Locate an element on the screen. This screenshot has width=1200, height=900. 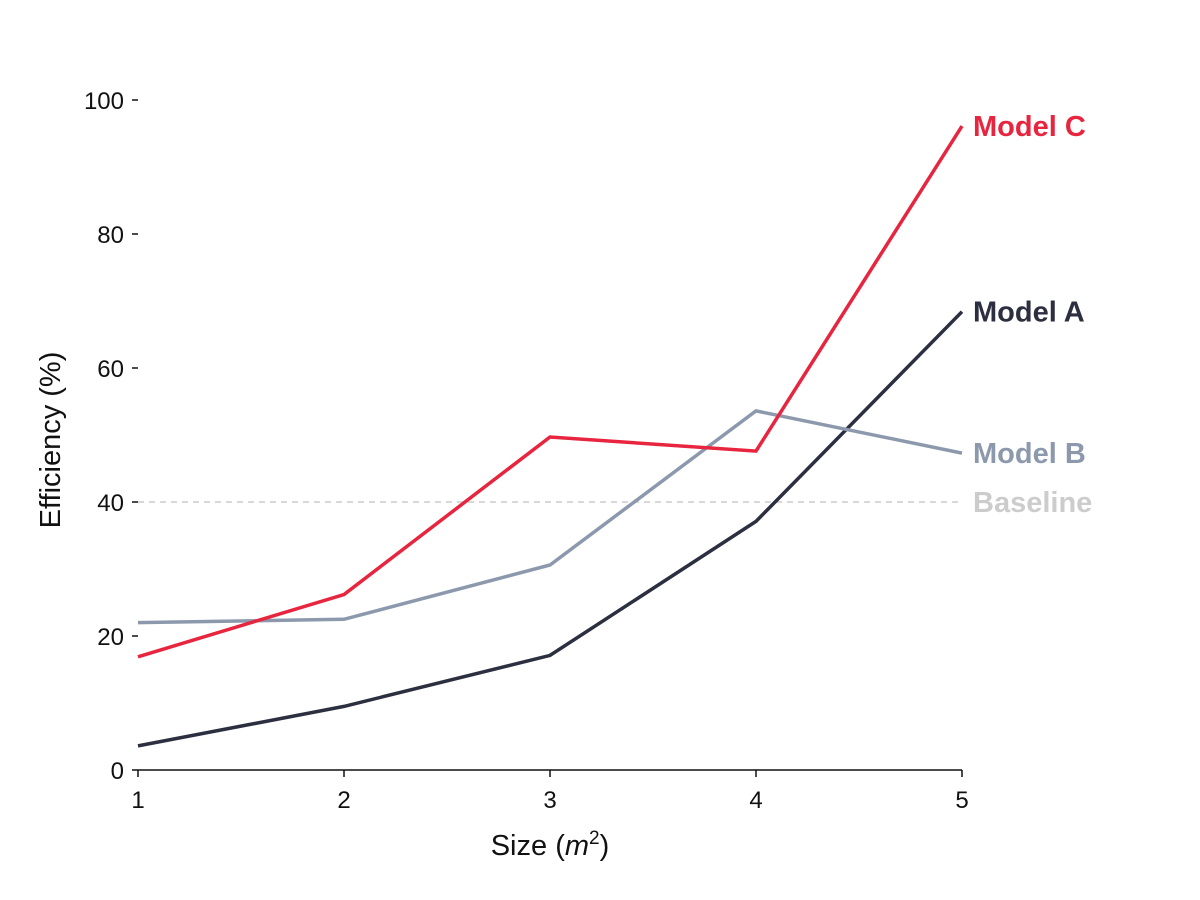
y-ticks: 0 20 40 60 80 100 is located at coordinates (111, 436).